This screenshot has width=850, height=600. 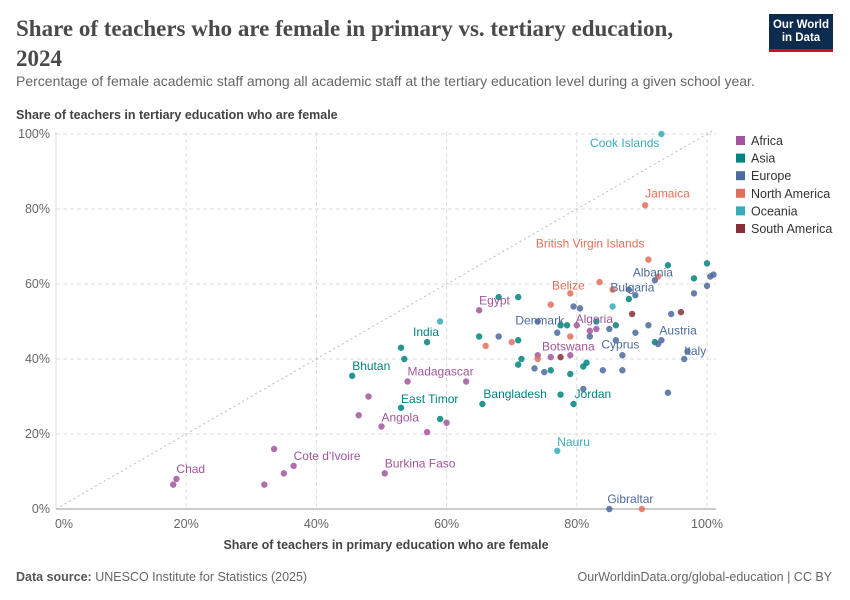 What do you see at coordinates (801, 33) in the screenshot?
I see `owid-logo: Our World in Data` at bounding box center [801, 33].